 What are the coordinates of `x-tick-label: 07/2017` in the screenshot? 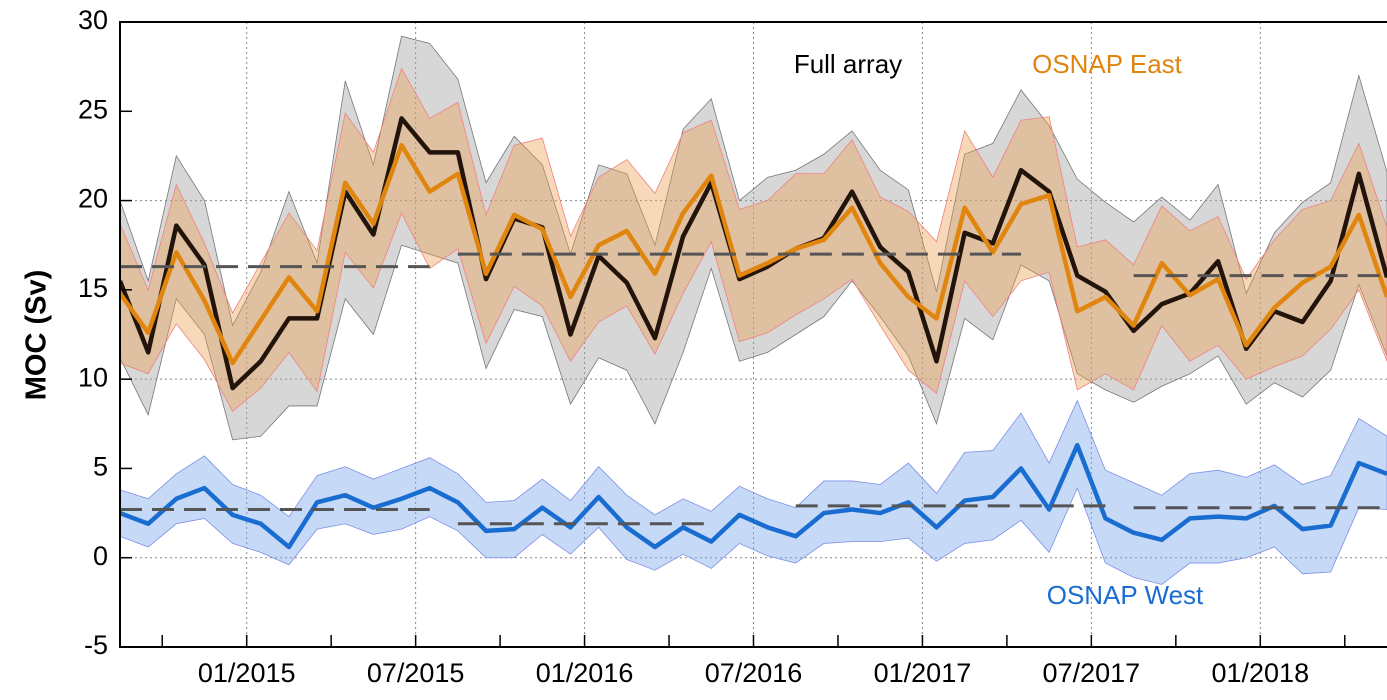 It's located at (1092, 673).